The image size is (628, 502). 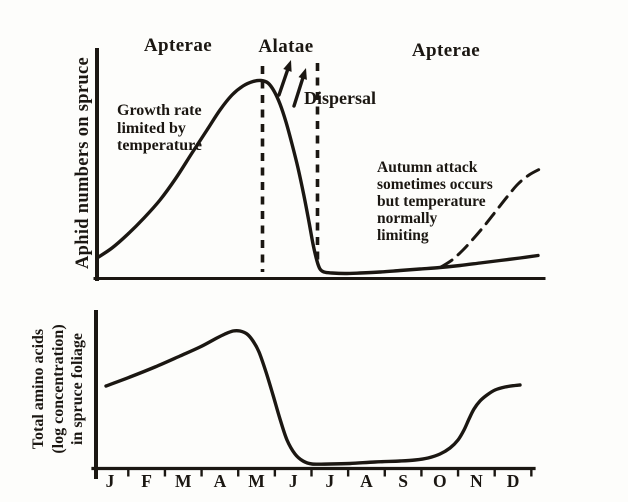 I want to click on autumn-attack-dashed-curve, so click(x=490, y=218).